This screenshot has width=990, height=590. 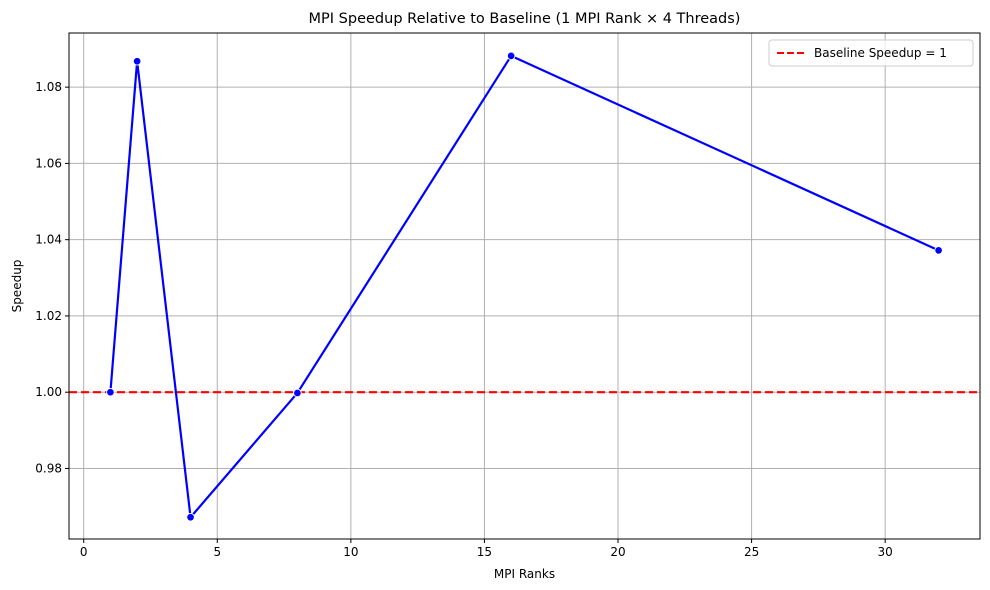 What do you see at coordinates (885, 552) in the screenshot?
I see `x-tick-label: 30` at bounding box center [885, 552].